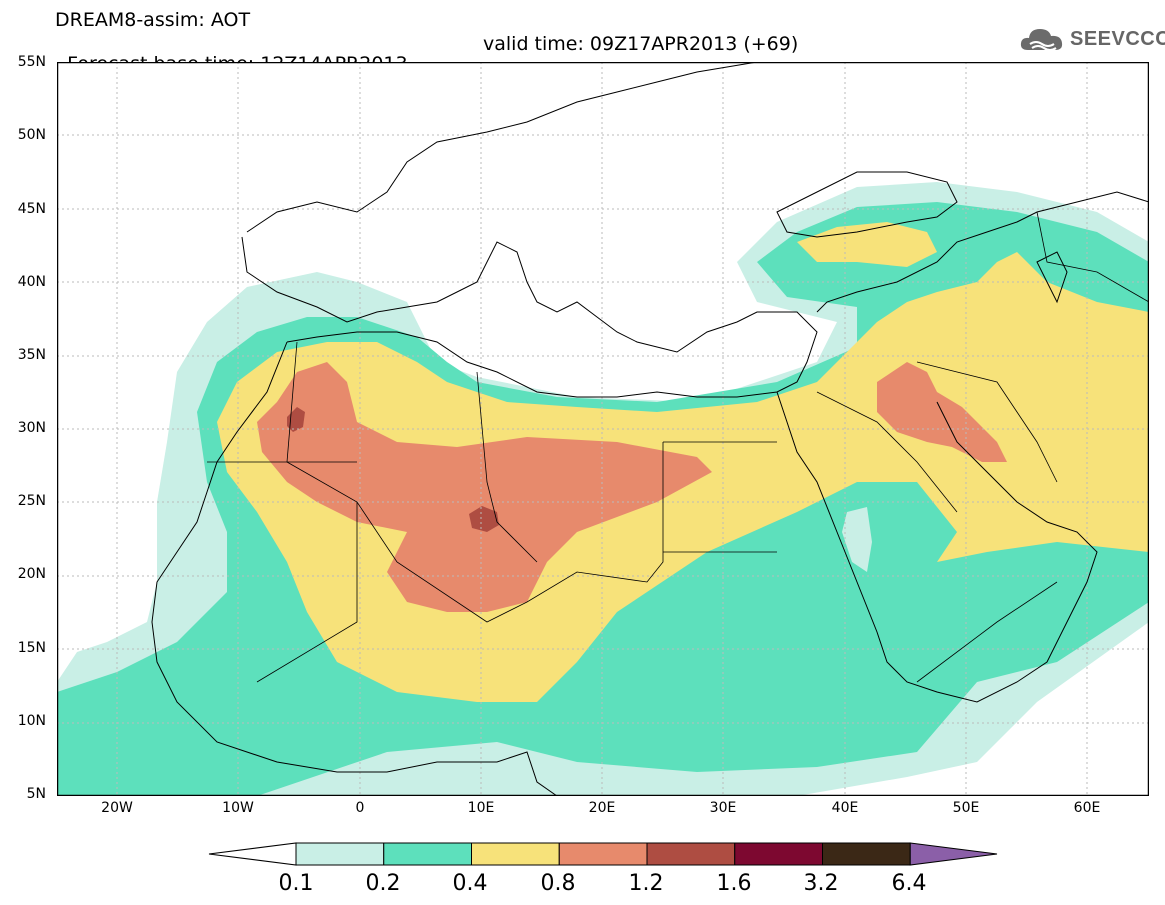  What do you see at coordinates (31, 62) in the screenshot?
I see `lat-label-55n: 55N` at bounding box center [31, 62].